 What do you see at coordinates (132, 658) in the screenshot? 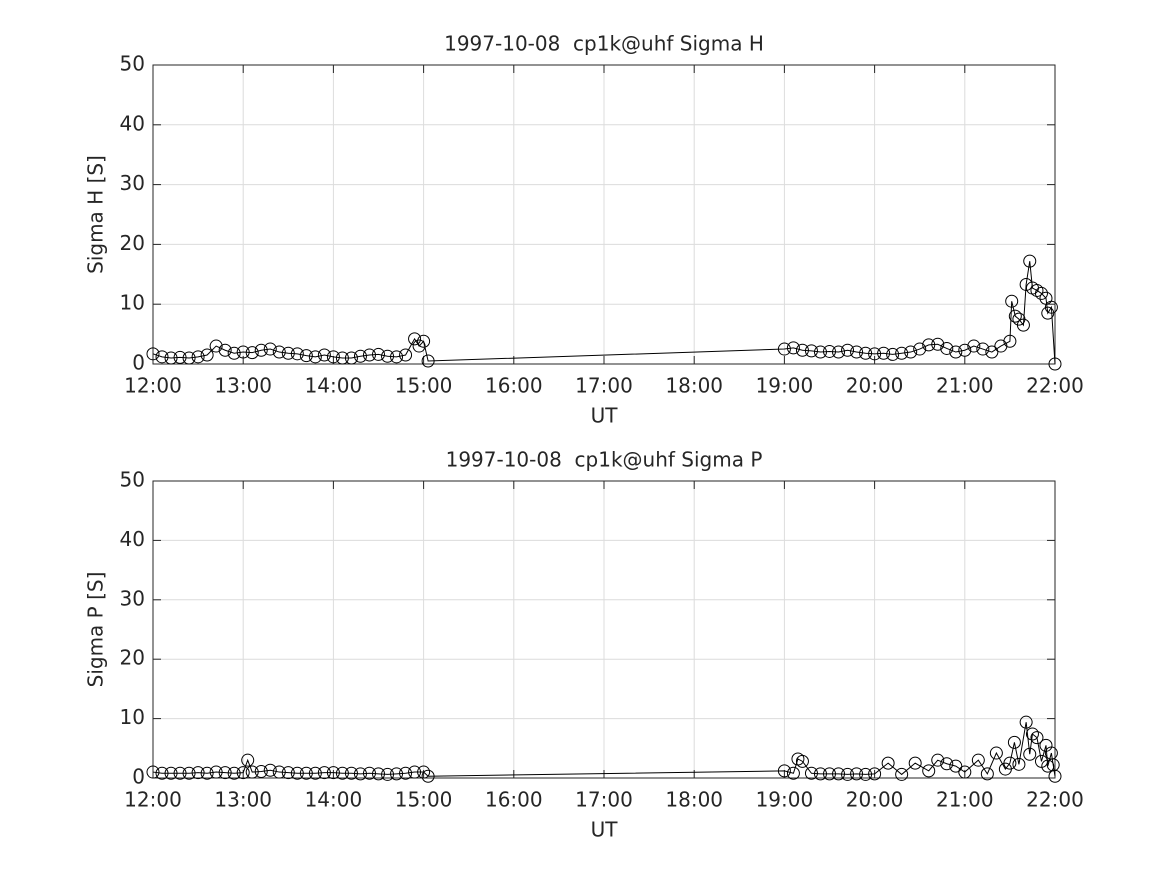
I see `y-tick-label: 20` at bounding box center [132, 658].